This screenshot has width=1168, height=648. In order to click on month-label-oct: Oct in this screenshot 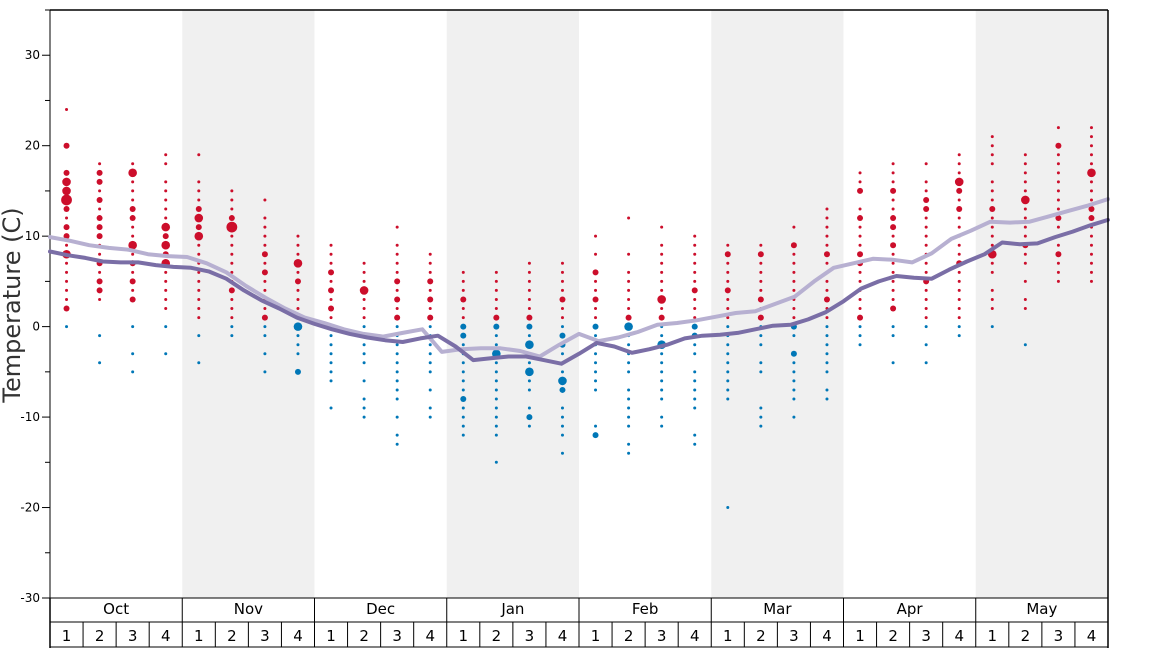, I will do `click(116, 609)`.